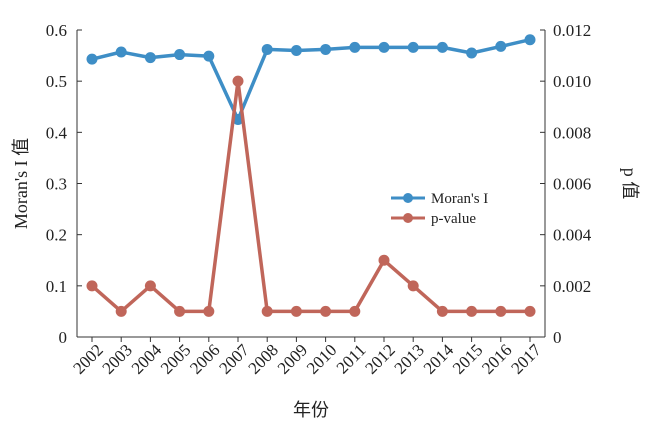 This screenshot has height=426, width=650. I want to click on right-axis-ticks: 0 0.002 0.004 0.006 0.008 0.010 0.012, so click(566, 184).